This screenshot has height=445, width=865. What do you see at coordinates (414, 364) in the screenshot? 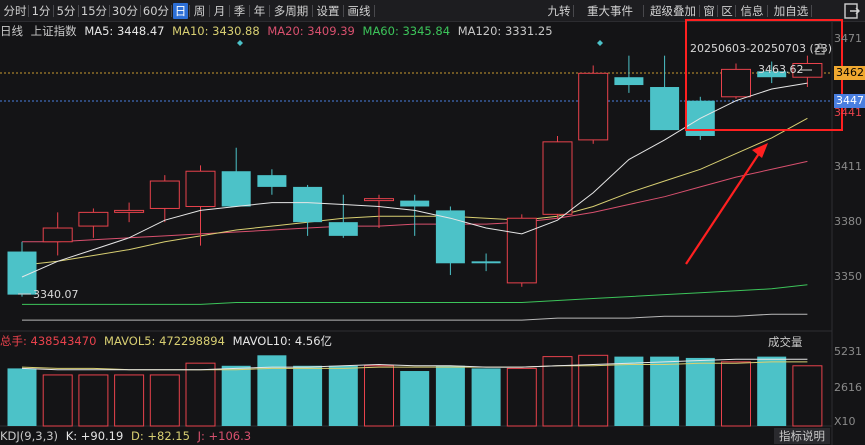
I see `mavol5-line` at bounding box center [414, 364].